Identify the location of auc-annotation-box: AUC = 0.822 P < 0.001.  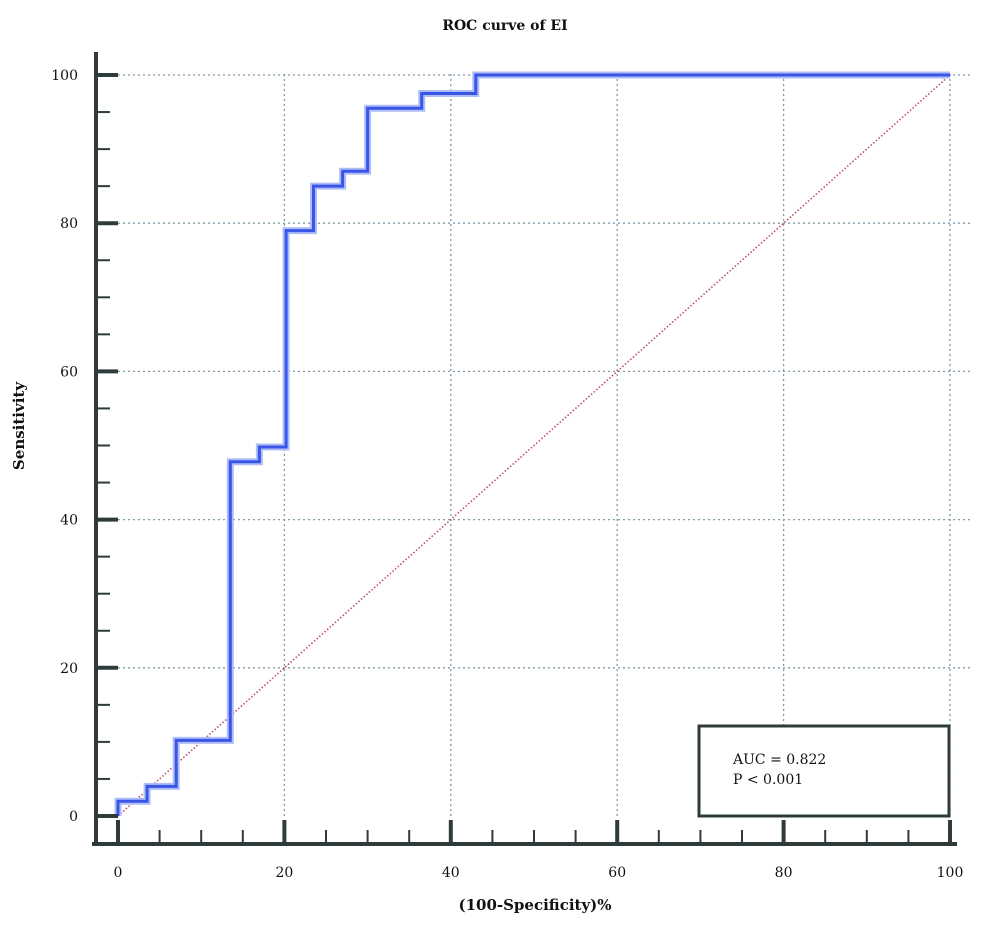
(824, 771).